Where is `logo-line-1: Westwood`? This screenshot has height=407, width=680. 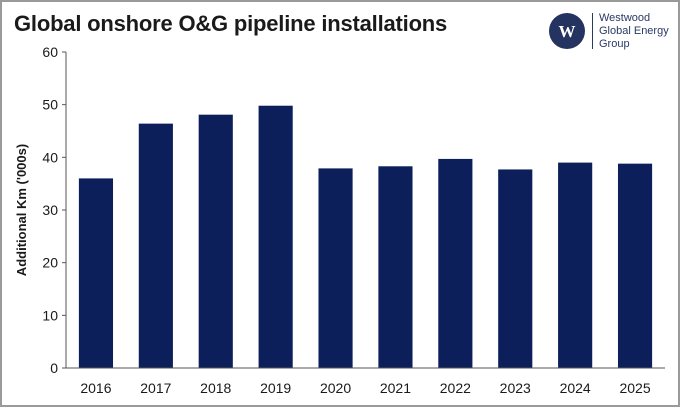
logo-line-1: Westwood is located at coordinates (625, 18).